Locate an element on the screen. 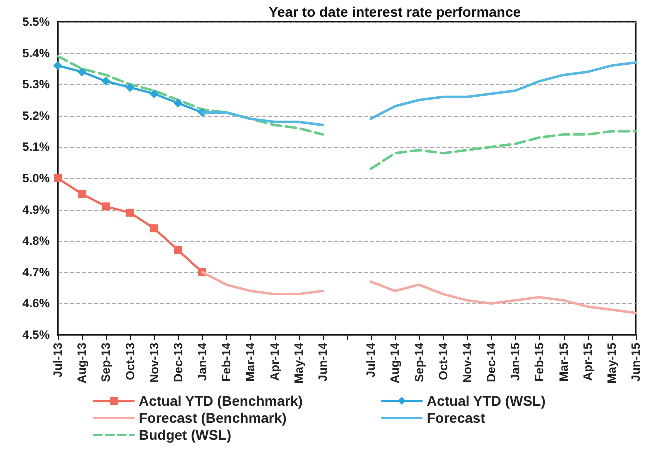  x-tick-label: Jun-14 is located at coordinates (323, 362).